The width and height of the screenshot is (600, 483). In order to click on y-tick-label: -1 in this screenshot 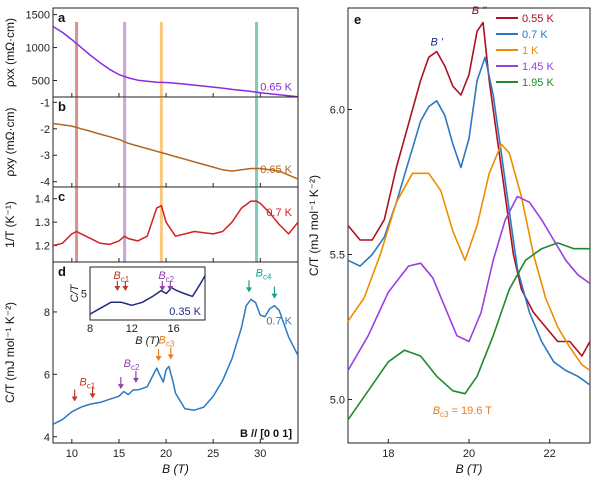, I will do `click(45, 103)`.